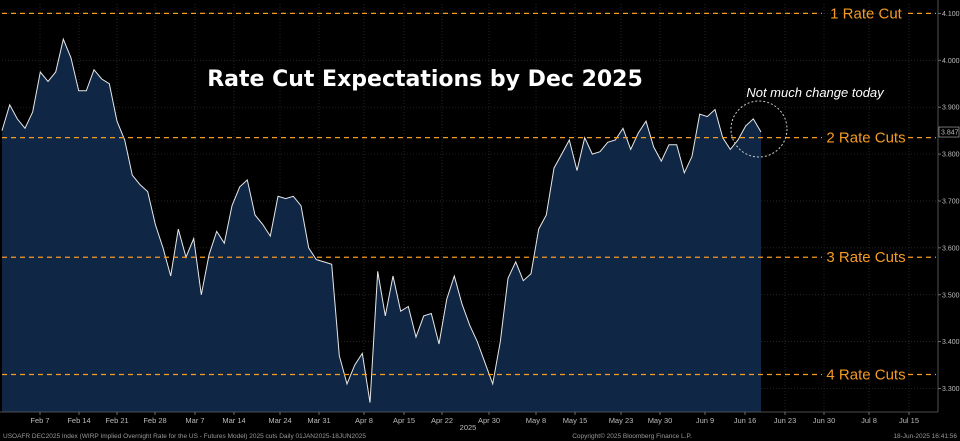 Image resolution: width=960 pixels, height=441 pixels. I want to click on x-tick-label: Feb 7, so click(39, 420).